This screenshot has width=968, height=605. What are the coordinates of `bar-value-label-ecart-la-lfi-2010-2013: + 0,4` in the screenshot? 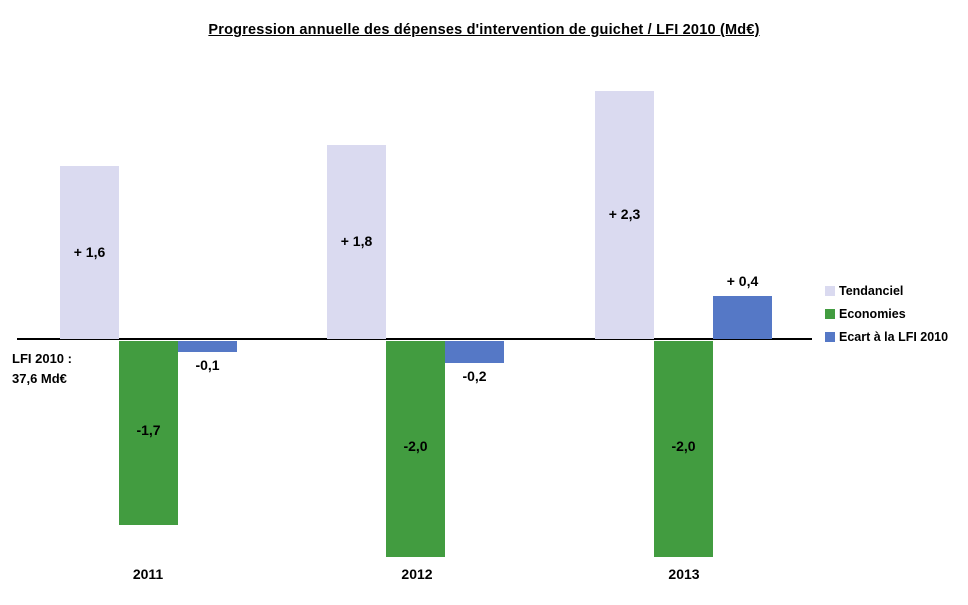 It's located at (742, 281).